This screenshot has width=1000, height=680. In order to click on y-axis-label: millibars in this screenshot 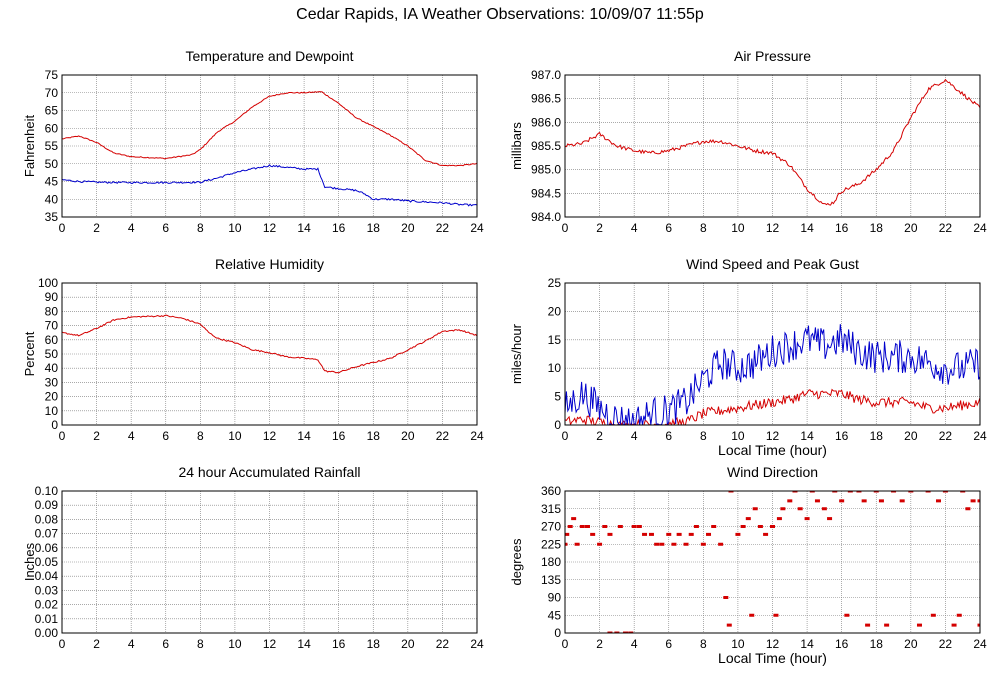, I will do `click(516, 146)`.